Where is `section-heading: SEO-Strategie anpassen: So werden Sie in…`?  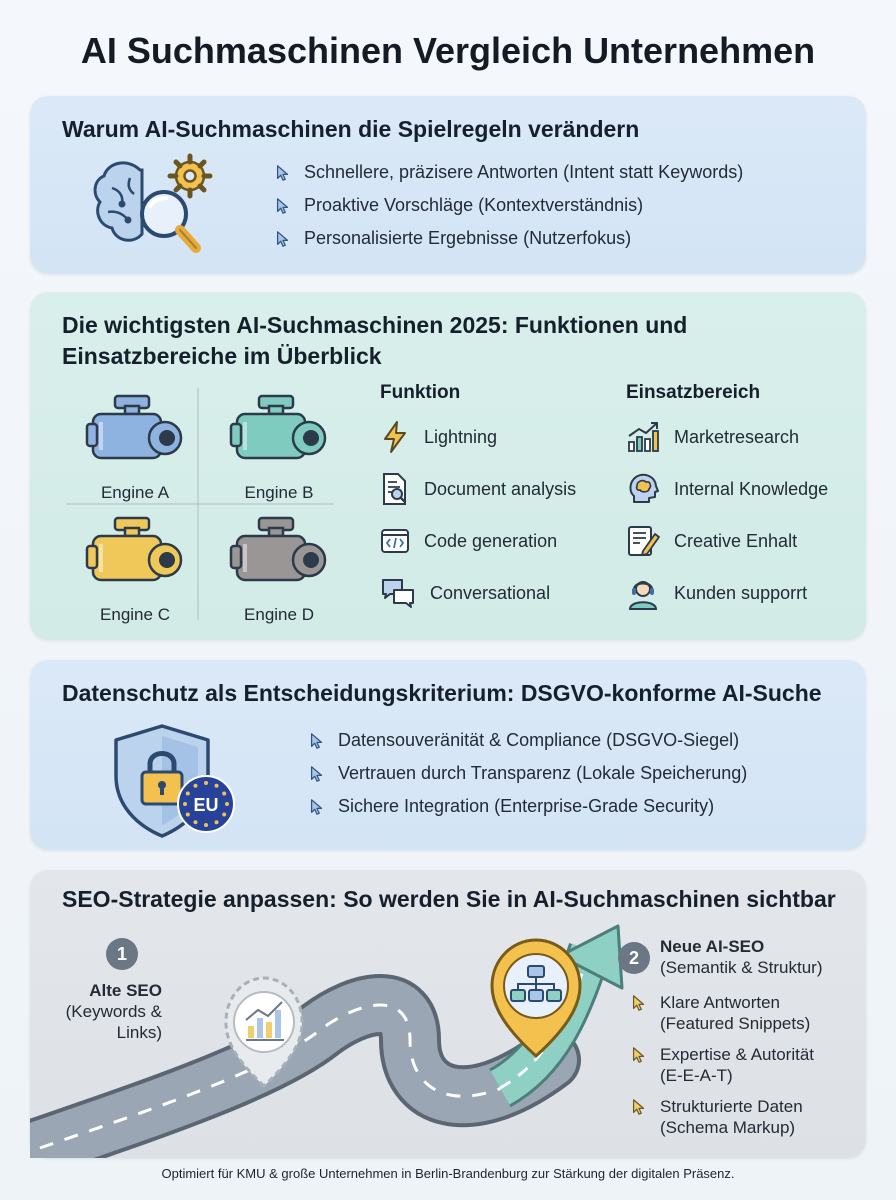 section-heading: SEO-Strategie anpassen: So werden Sie in… is located at coordinates (449, 899).